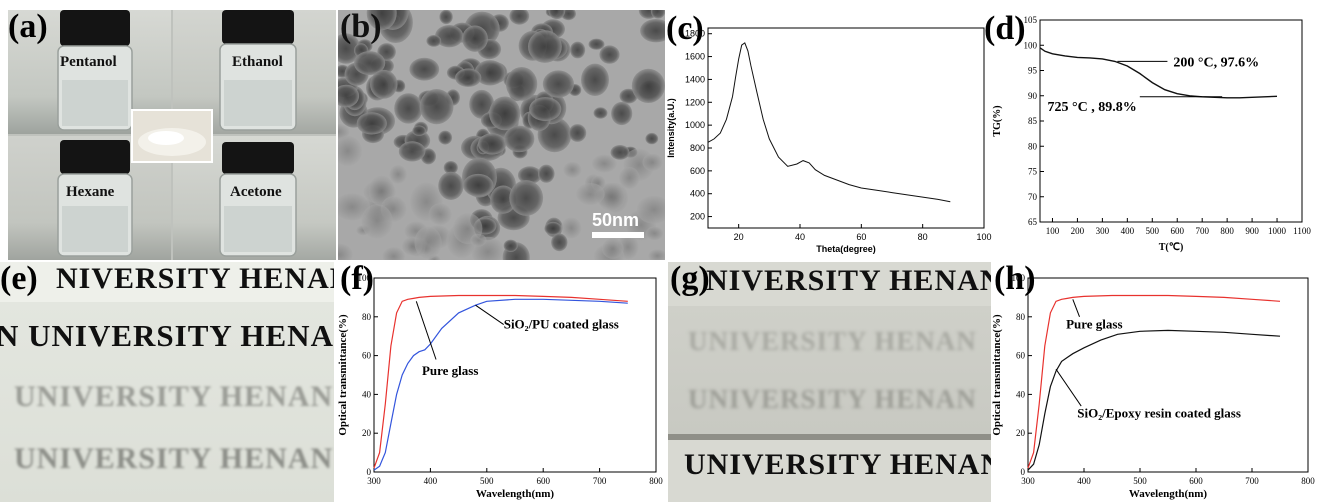  Describe the element at coordinates (1033, 96) in the screenshot. I see `y-tick-label: 90` at that location.